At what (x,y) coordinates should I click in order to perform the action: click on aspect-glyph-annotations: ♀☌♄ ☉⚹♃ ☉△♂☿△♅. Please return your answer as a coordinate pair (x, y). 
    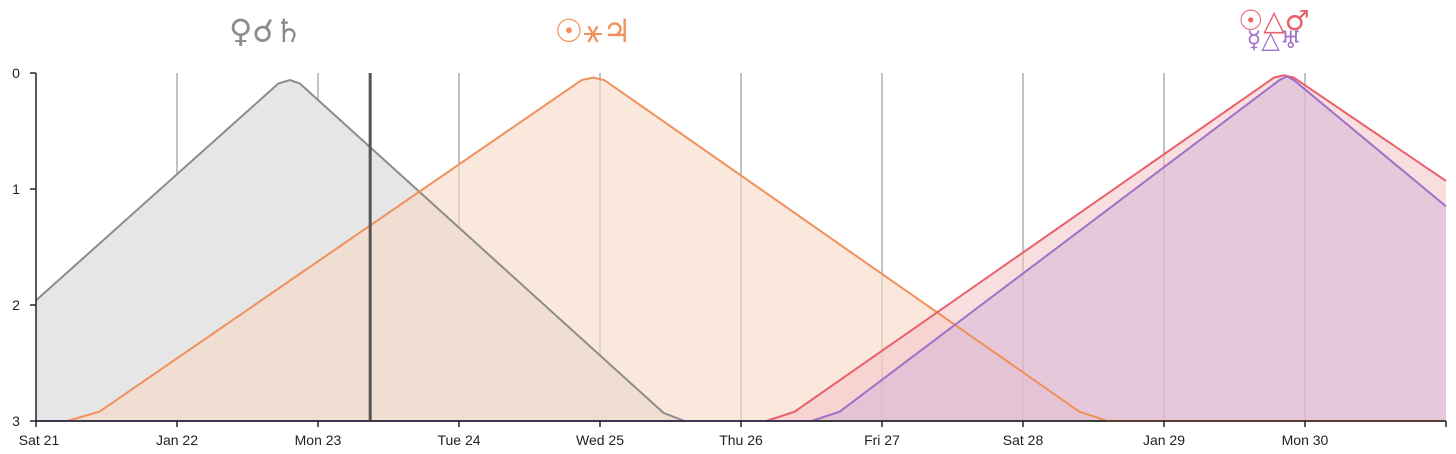
    Looking at the image, I should click on (769, 29).